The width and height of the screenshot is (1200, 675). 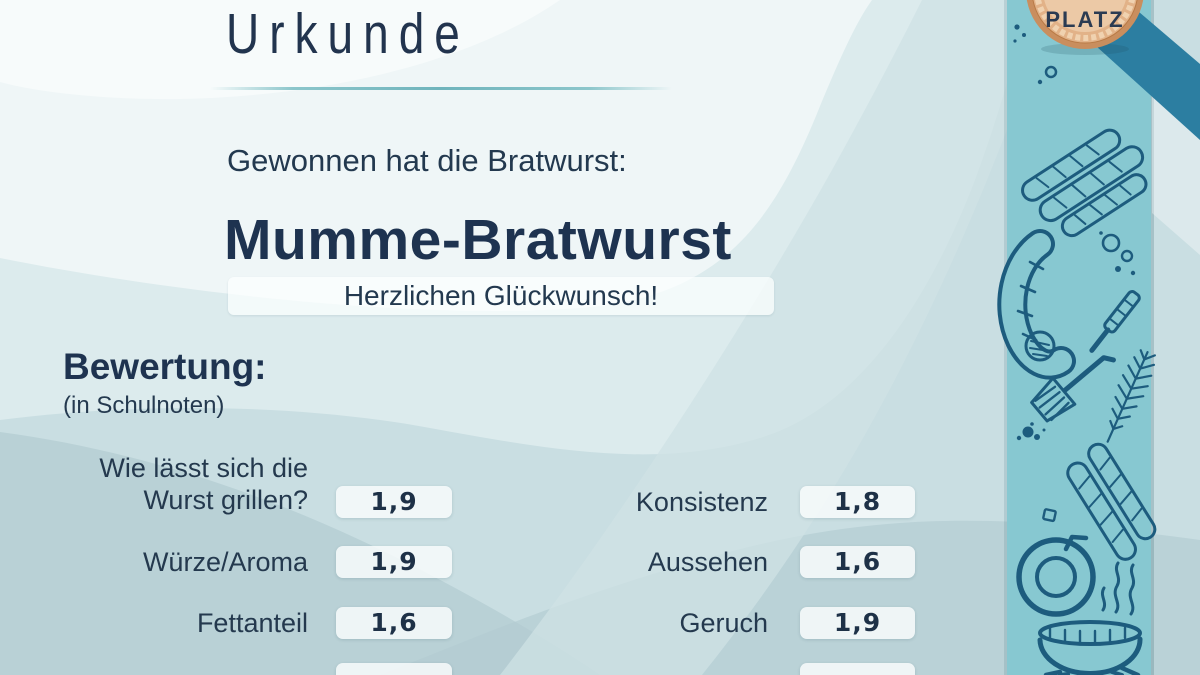 I want to click on rating-value-geruch: 1,9, so click(x=857, y=623).